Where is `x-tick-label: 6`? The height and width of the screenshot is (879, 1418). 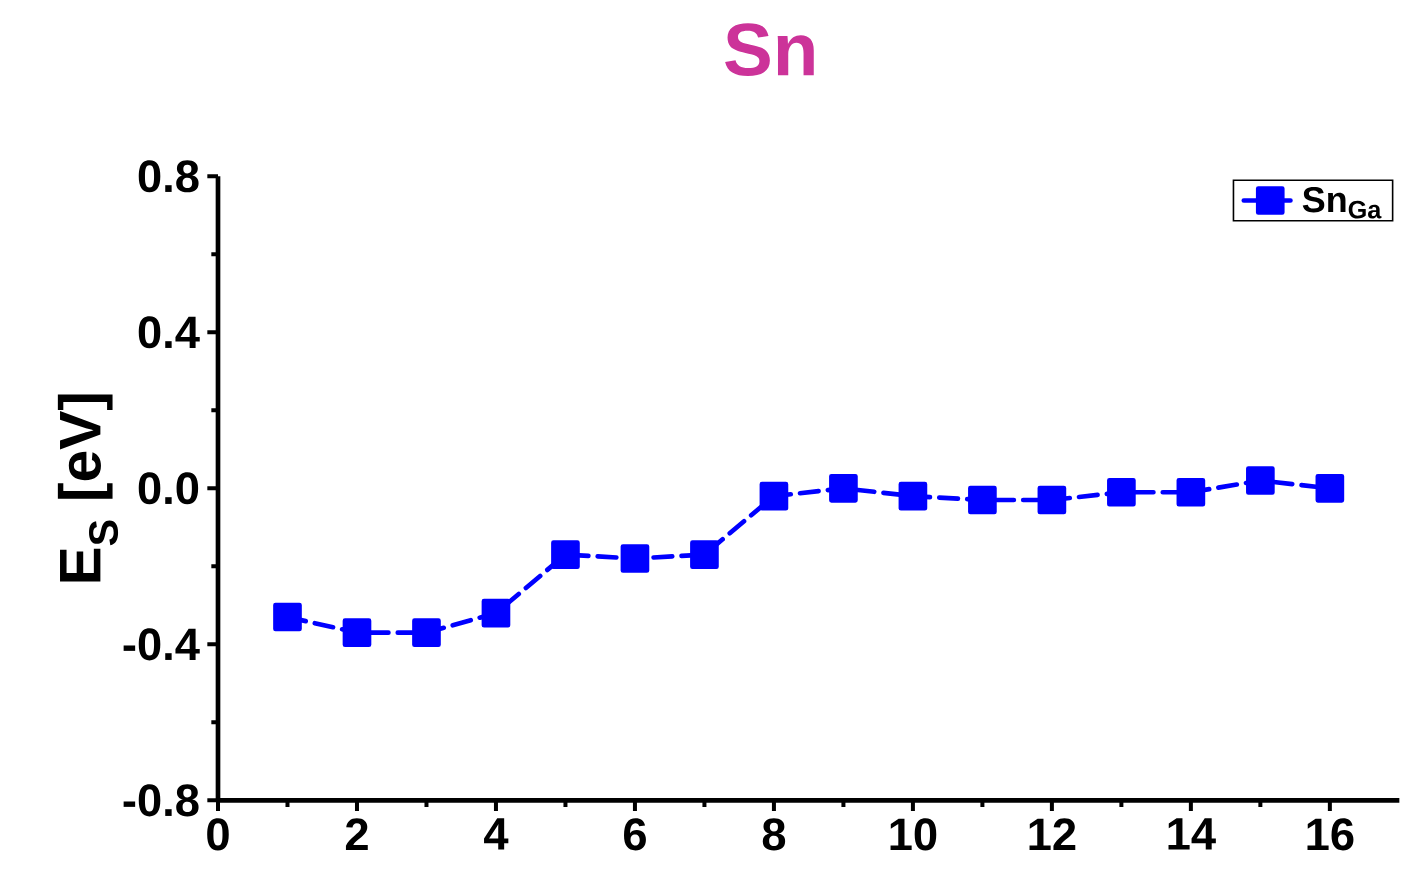
x-tick-label: 6 is located at coordinates (635, 834).